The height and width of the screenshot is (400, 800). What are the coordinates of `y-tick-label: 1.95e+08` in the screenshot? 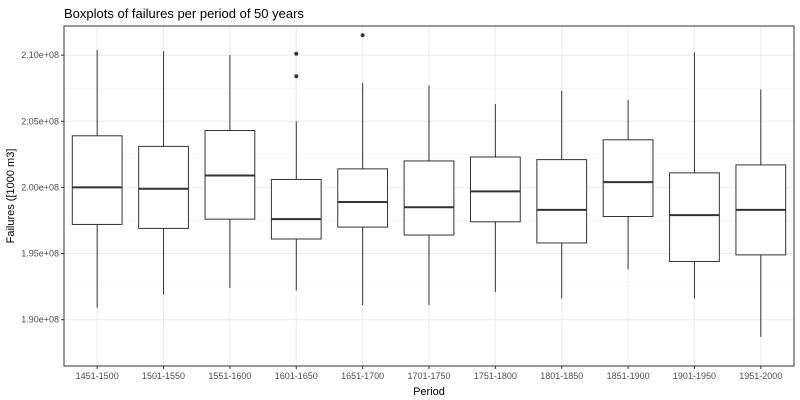 It's located at (40, 254).